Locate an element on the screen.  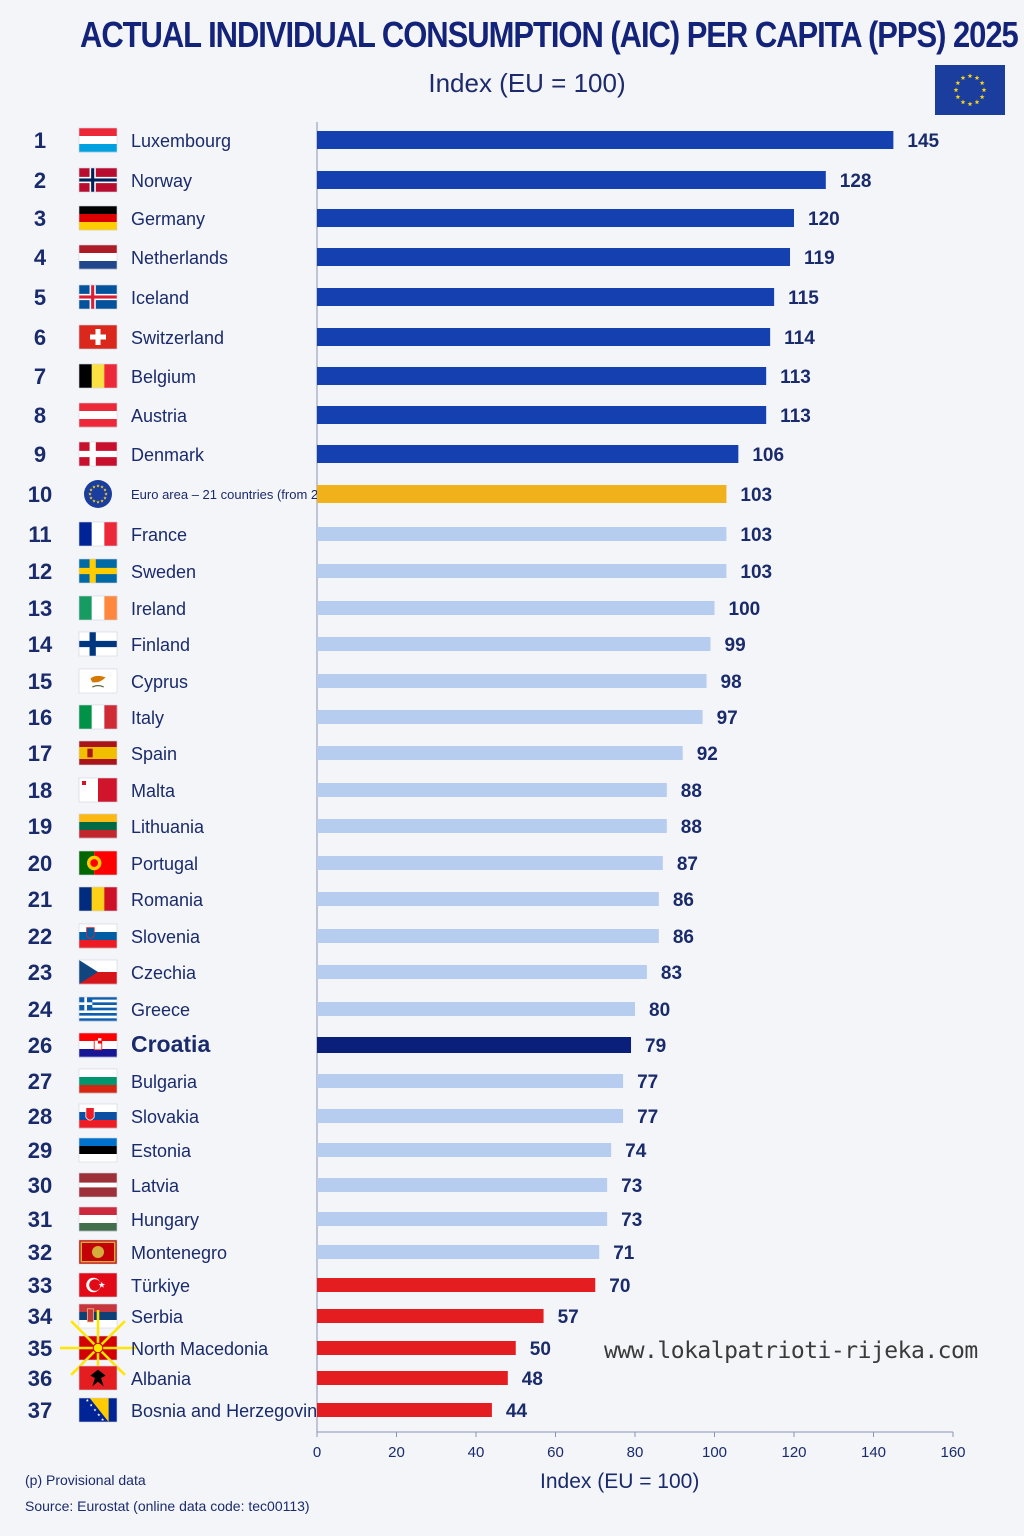
chart-row: 17 Spain 92 is located at coordinates (373, 753).